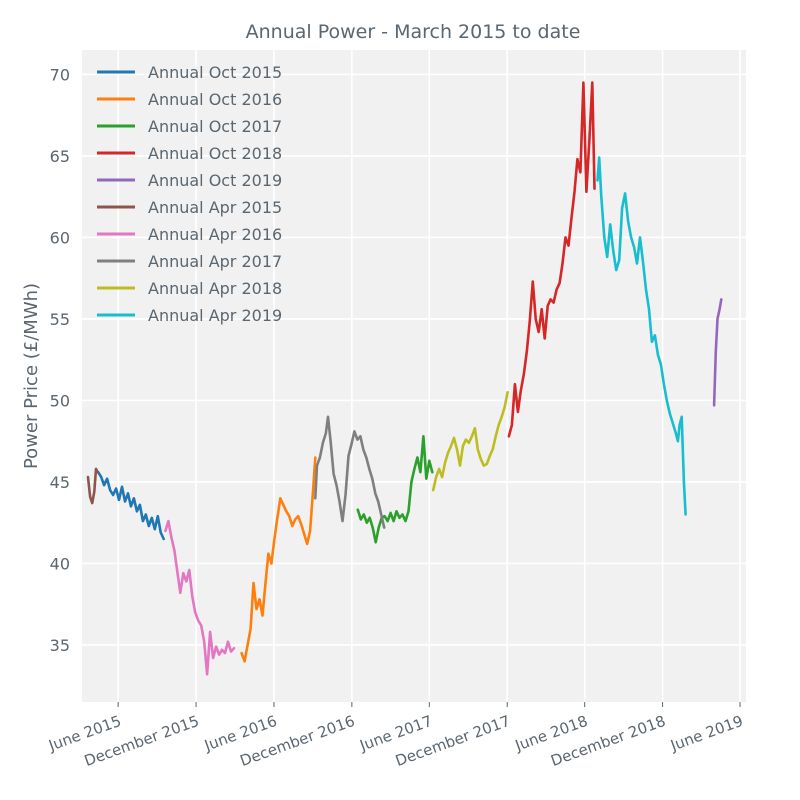 The image size is (800, 800). I want to click on legend-label-annual-oct-2016: Annual Oct 2016, so click(215, 99).